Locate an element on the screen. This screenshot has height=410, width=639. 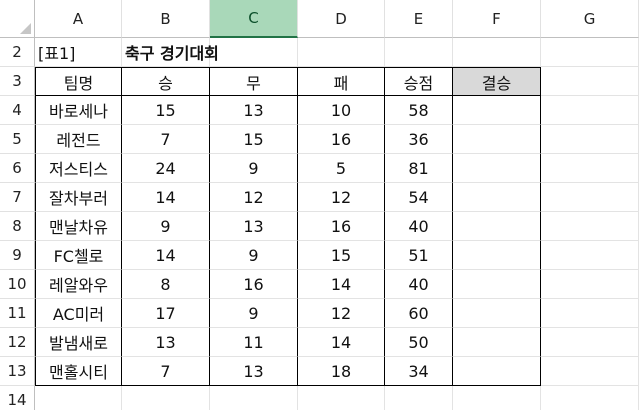
row-header-5: 5 is located at coordinates (17, 139).